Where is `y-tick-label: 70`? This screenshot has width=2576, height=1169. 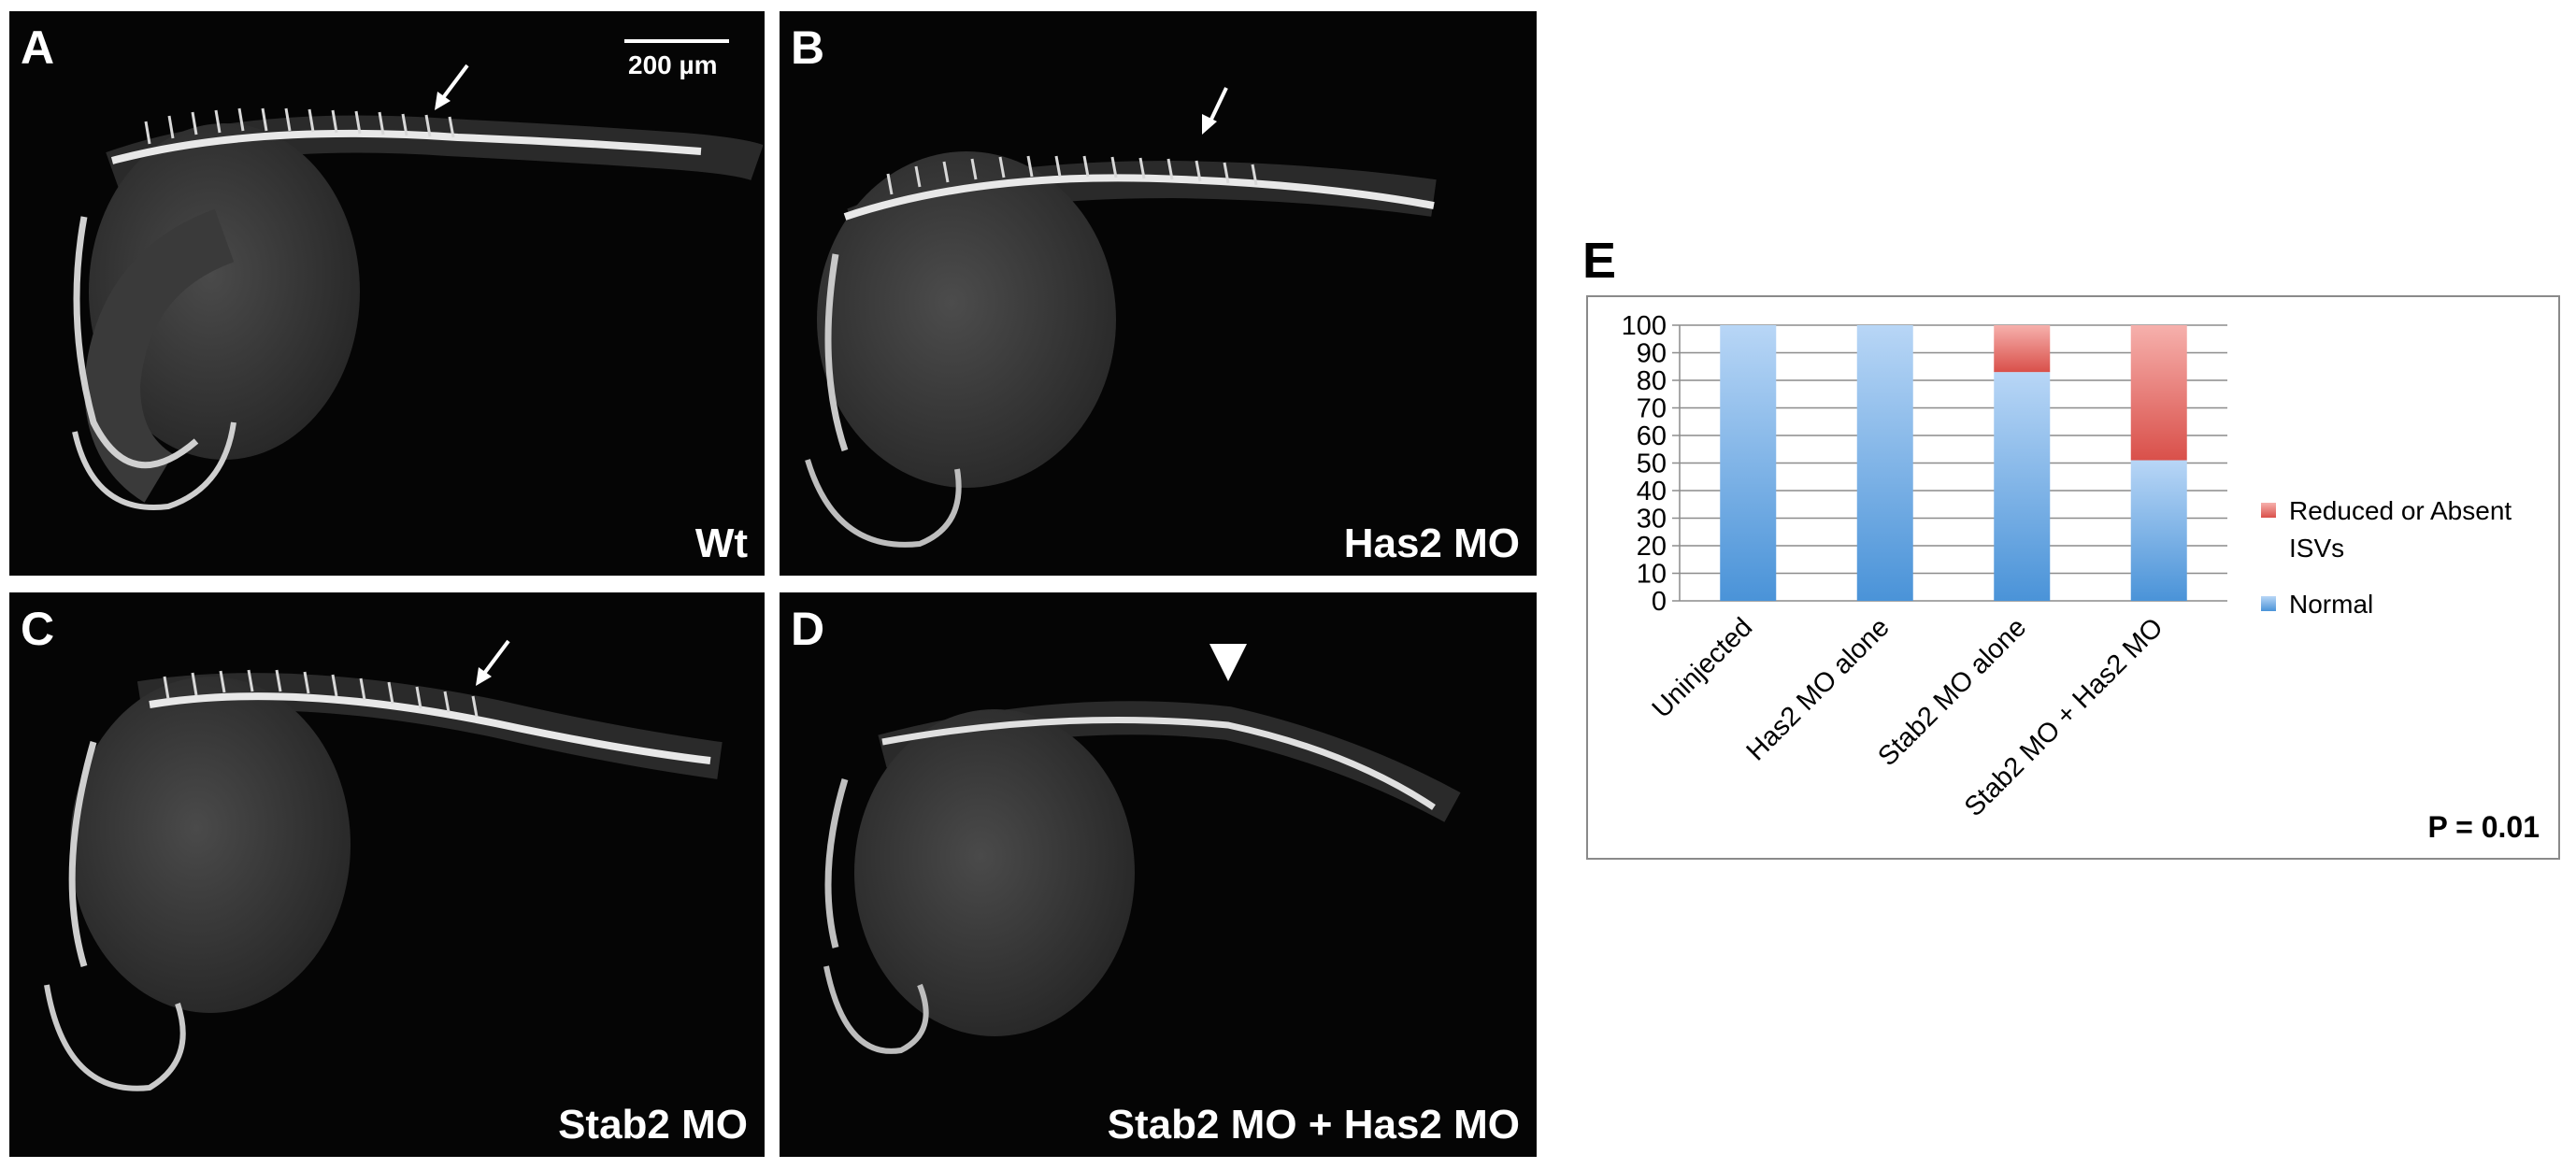
y-tick-label: 70 is located at coordinates (1652, 409).